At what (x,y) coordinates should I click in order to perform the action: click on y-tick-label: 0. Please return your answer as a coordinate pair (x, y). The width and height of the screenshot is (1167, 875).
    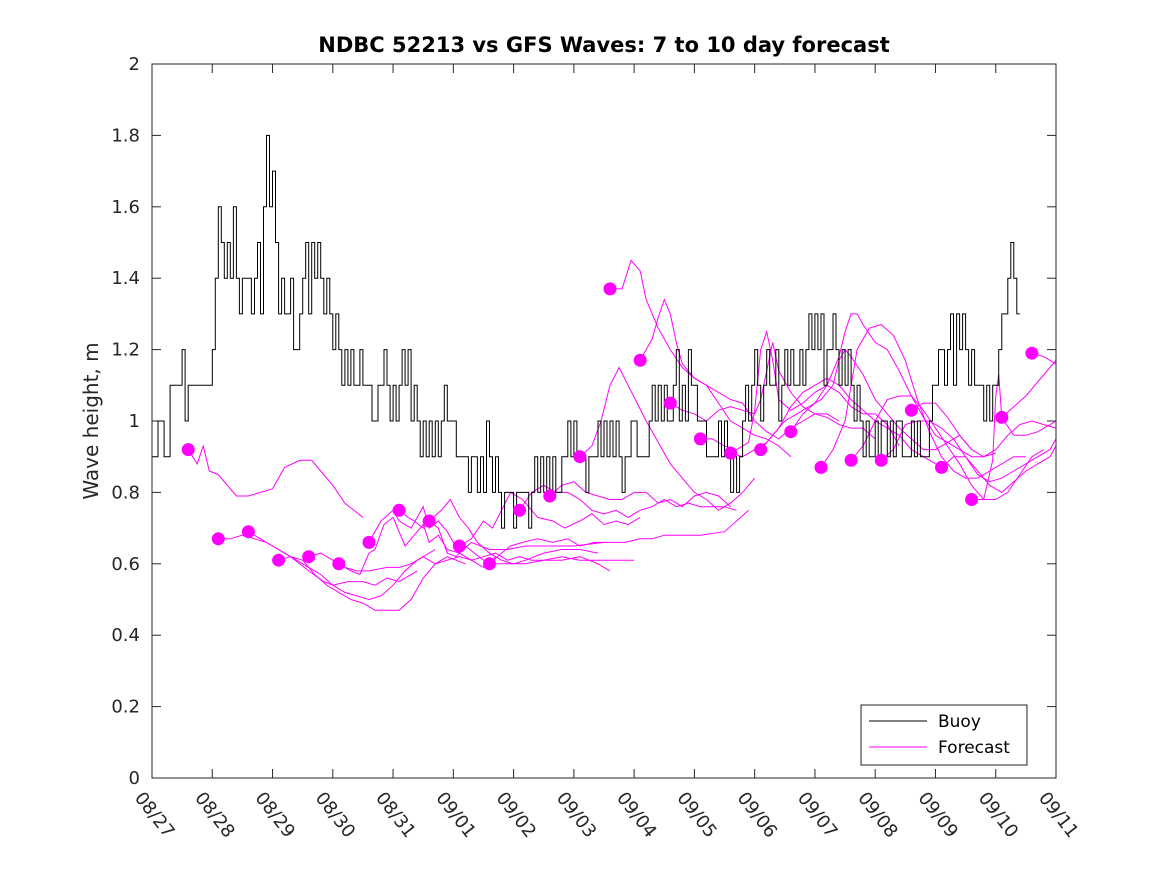
    Looking at the image, I should click on (134, 778).